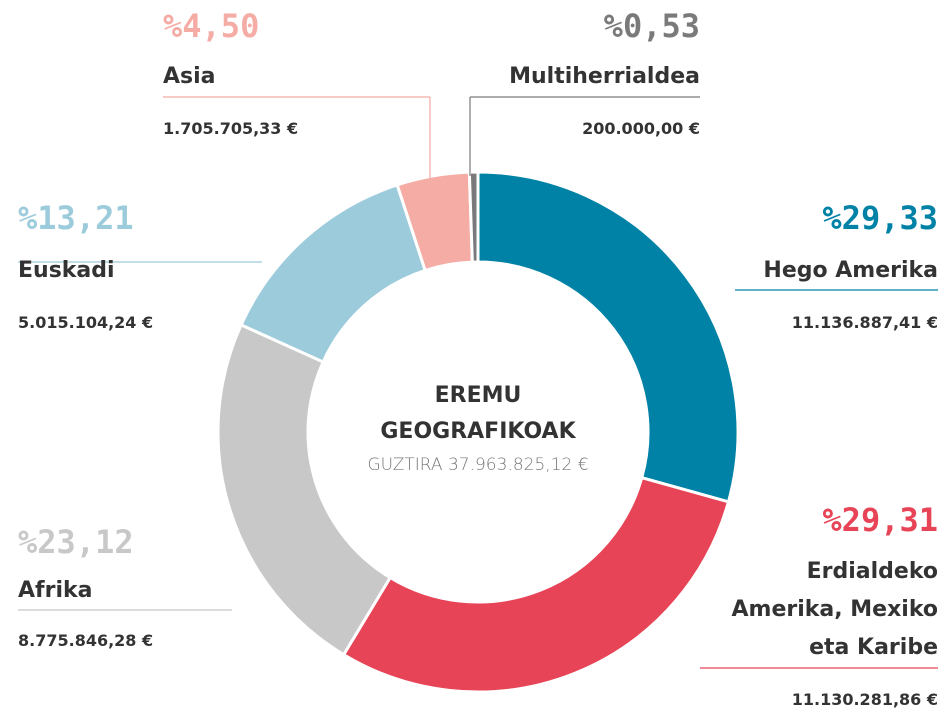 This screenshot has height=714, width=944. What do you see at coordinates (880, 218) in the screenshot?
I see `percent-label: %29,33` at bounding box center [880, 218].